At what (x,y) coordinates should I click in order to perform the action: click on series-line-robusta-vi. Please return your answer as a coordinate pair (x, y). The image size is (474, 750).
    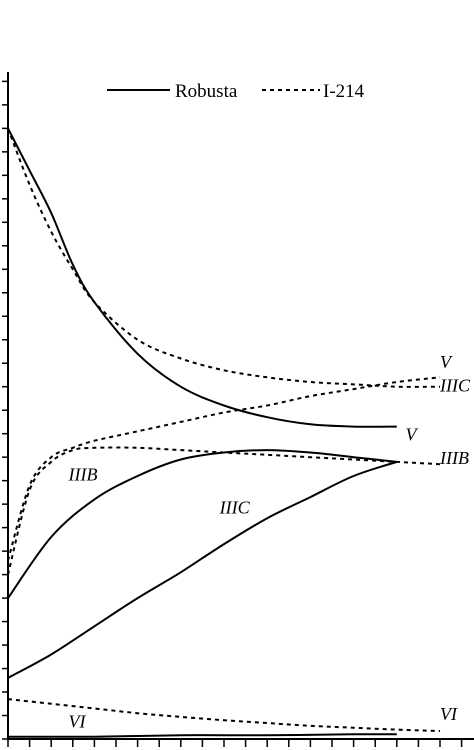
    Looking at the image, I should click on (202, 735).